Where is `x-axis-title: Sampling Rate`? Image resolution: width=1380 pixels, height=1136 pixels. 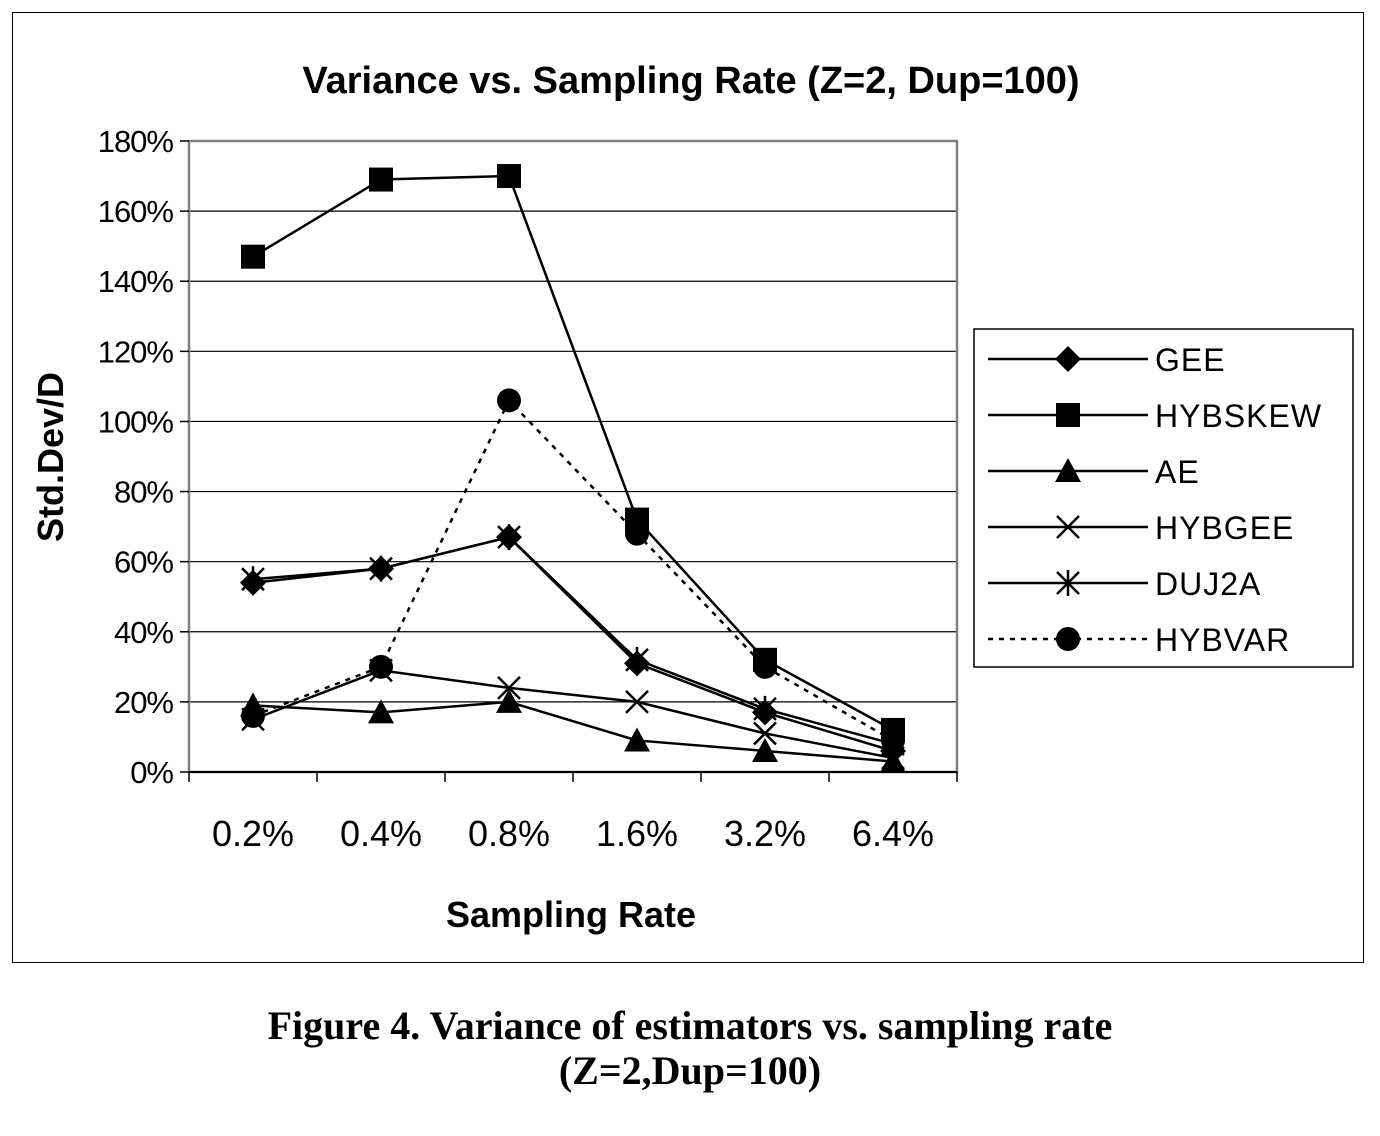 x-axis-title: Sampling Rate is located at coordinates (571, 914).